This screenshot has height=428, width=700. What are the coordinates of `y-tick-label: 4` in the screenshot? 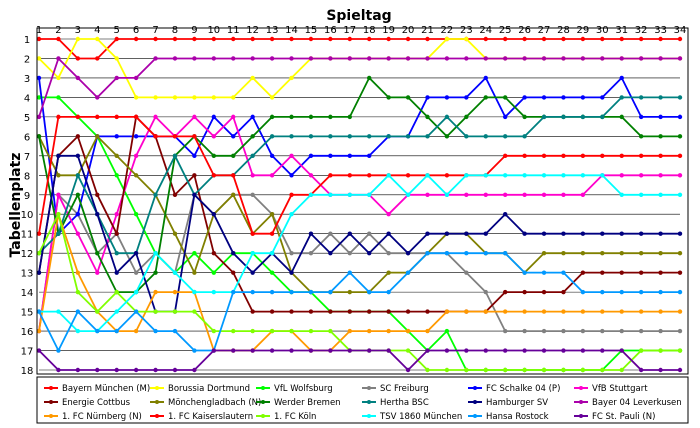 It's located at (27, 98).